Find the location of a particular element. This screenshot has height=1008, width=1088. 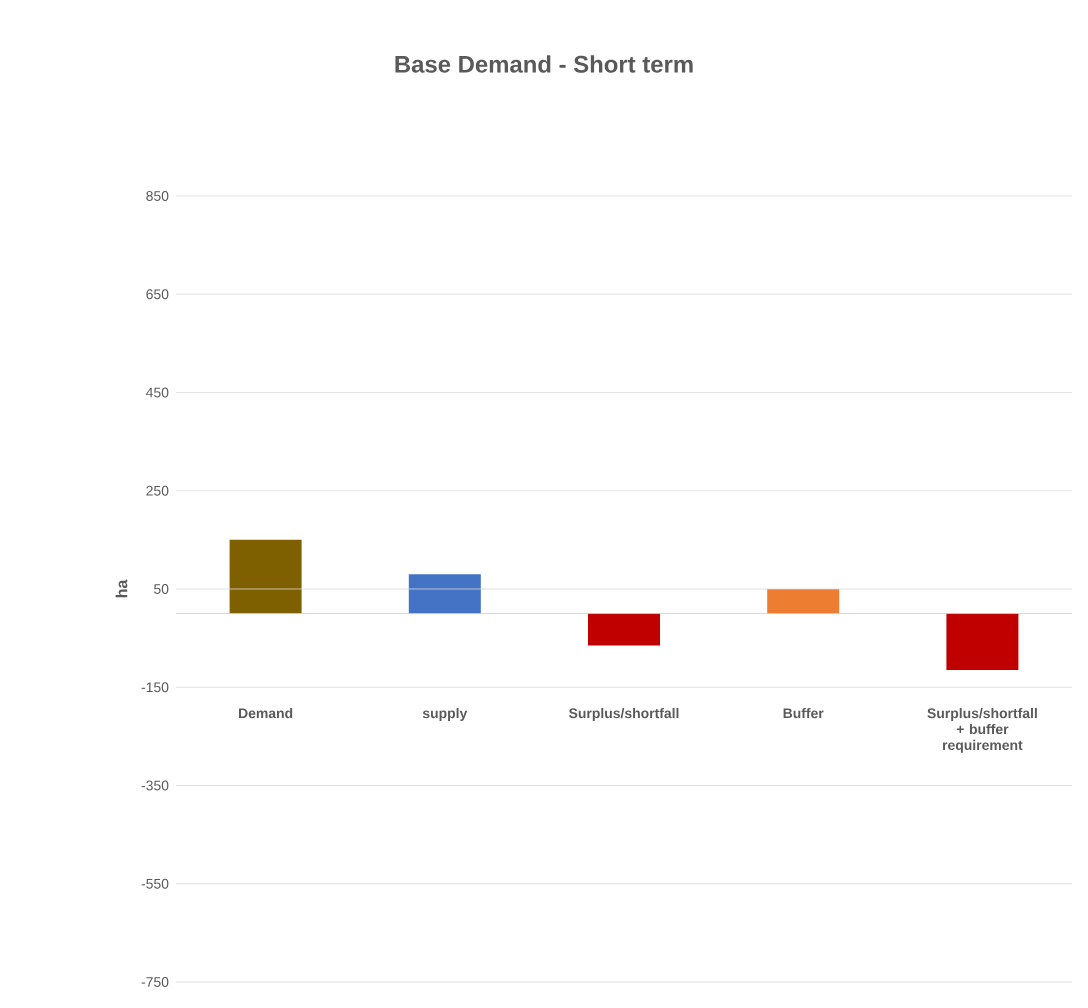

chart-title: Base Demand - Short term is located at coordinates (544, 64).